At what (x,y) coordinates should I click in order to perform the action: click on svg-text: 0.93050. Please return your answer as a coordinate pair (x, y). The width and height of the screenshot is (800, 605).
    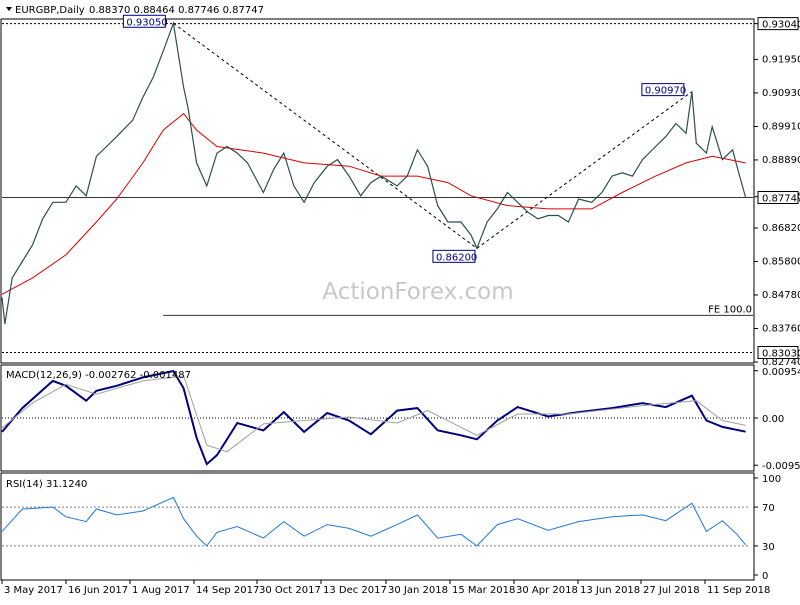
    Looking at the image, I should click on (146, 22).